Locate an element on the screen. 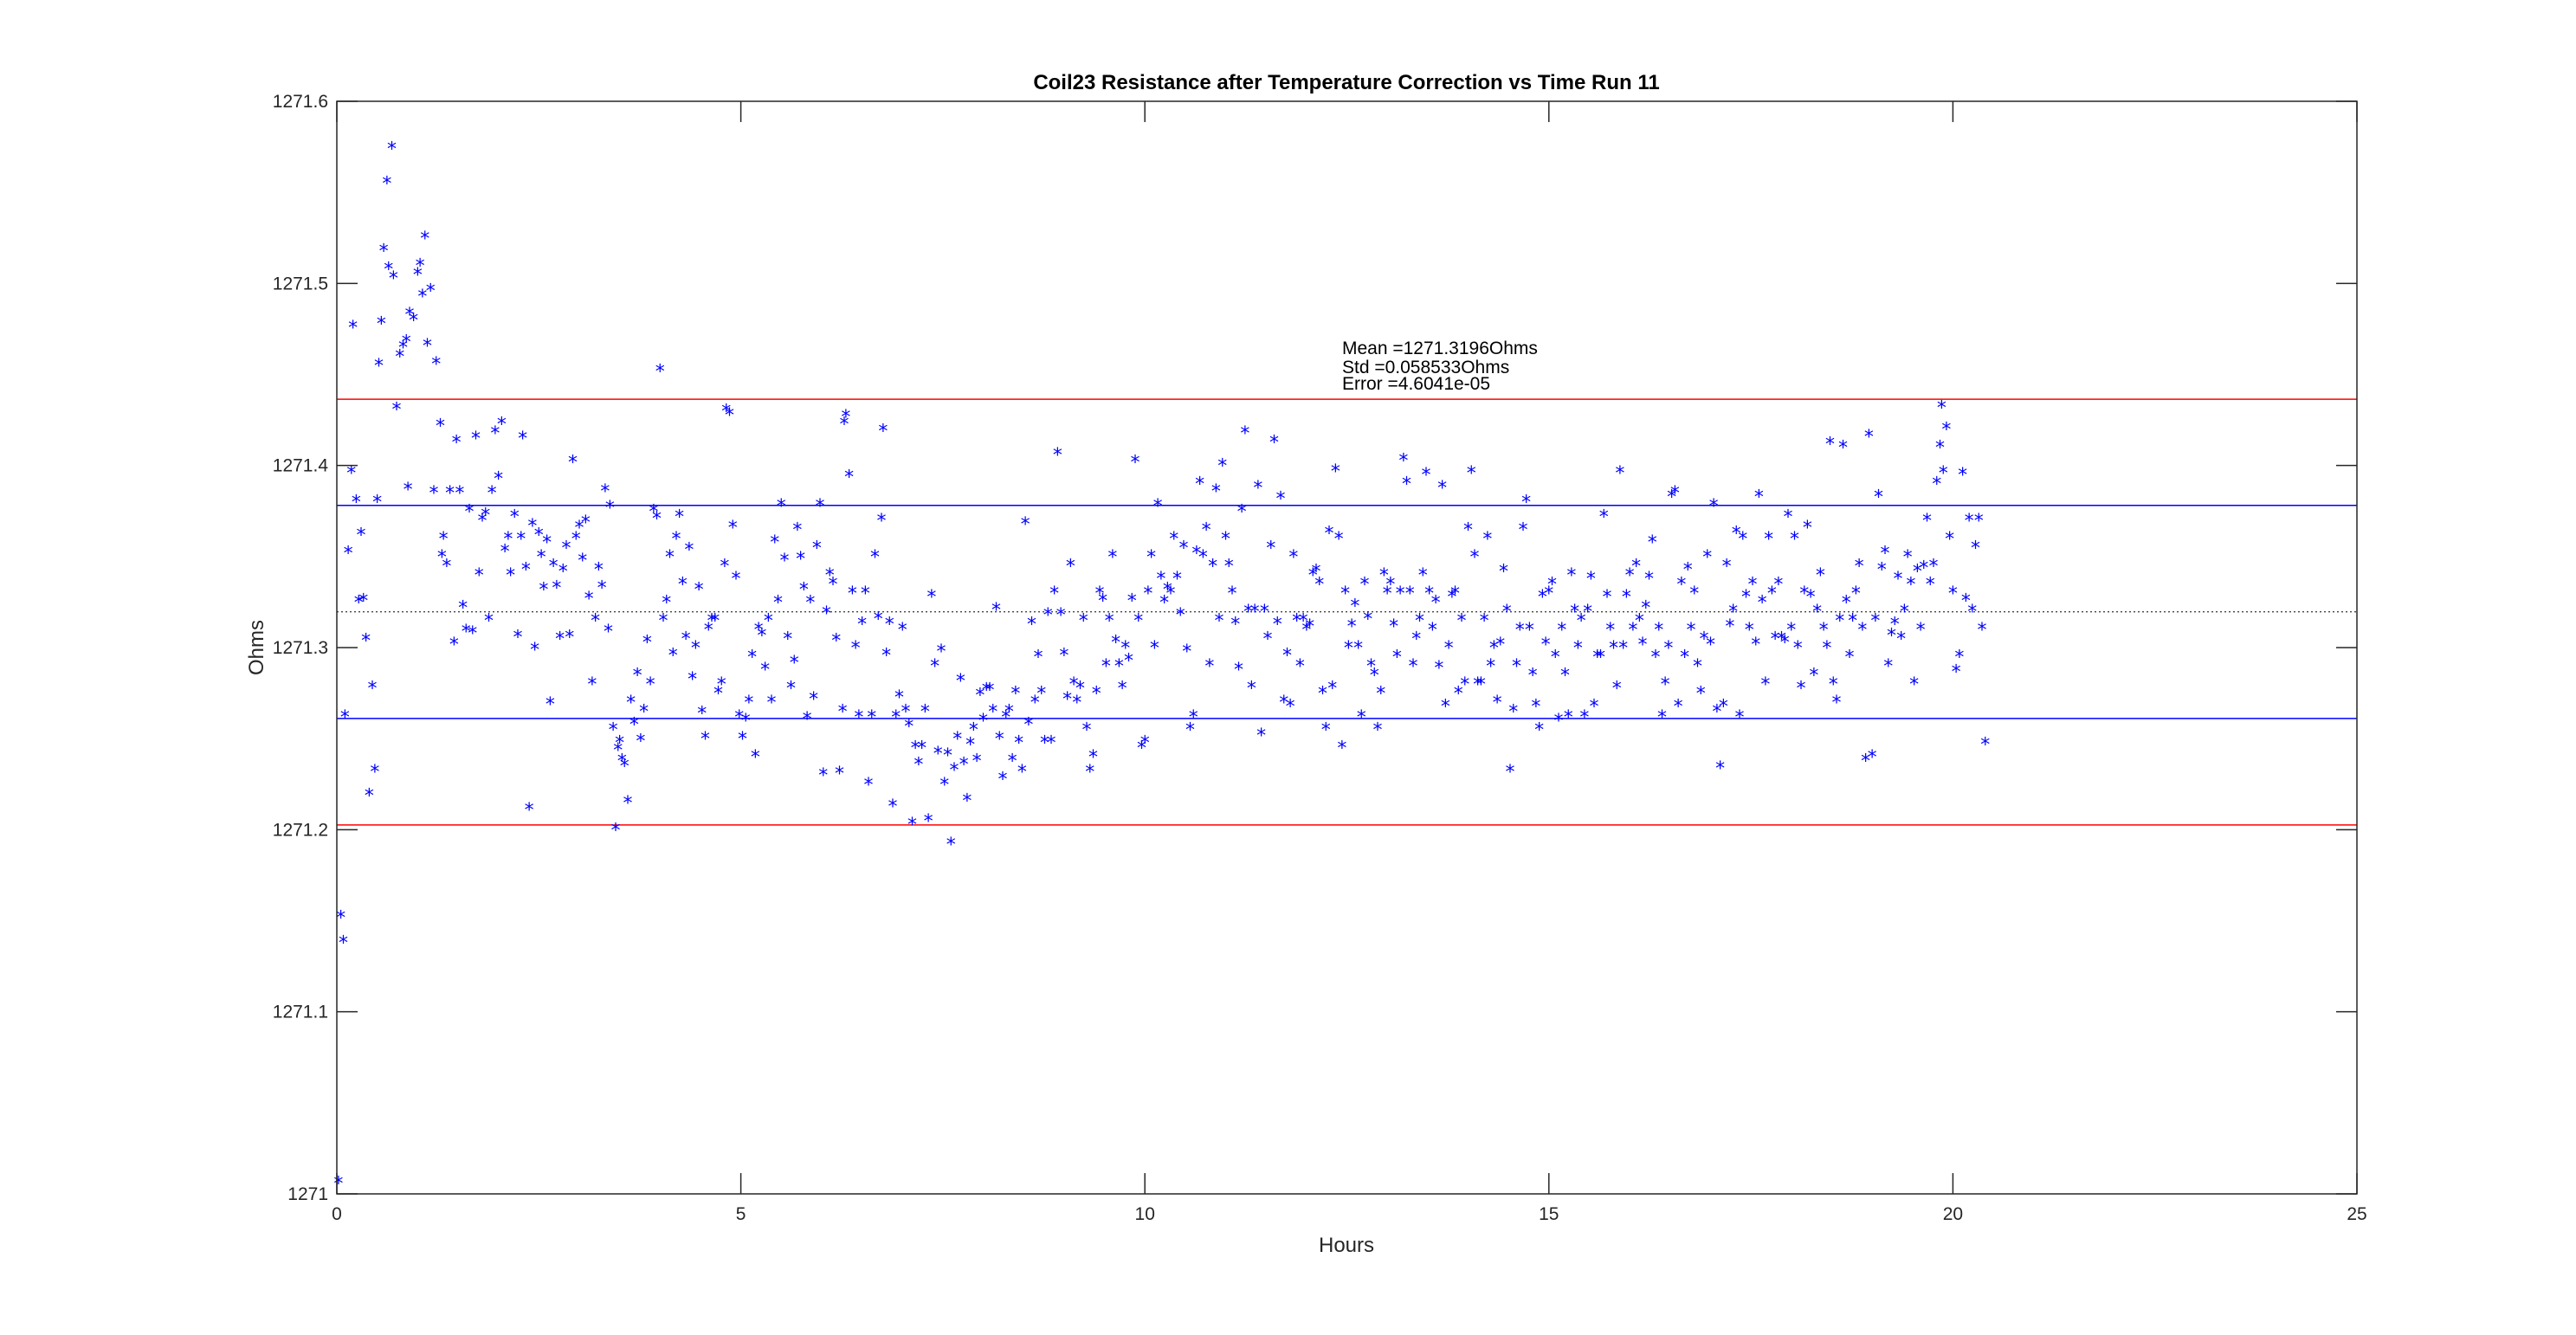 Image resolution: width=2576 pixels, height=1335 pixels. y-tick-label: 1271 is located at coordinates (307, 1194).